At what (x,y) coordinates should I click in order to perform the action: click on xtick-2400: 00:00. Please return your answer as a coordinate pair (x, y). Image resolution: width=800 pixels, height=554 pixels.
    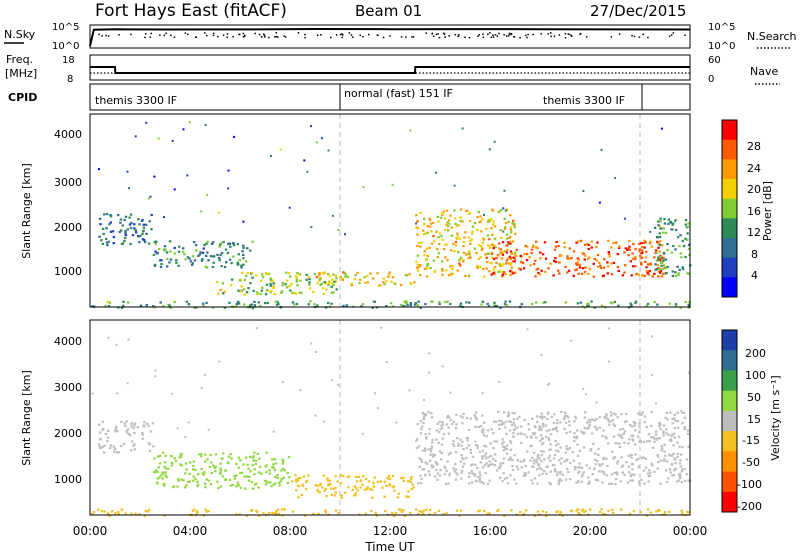
    Looking at the image, I should click on (690, 531).